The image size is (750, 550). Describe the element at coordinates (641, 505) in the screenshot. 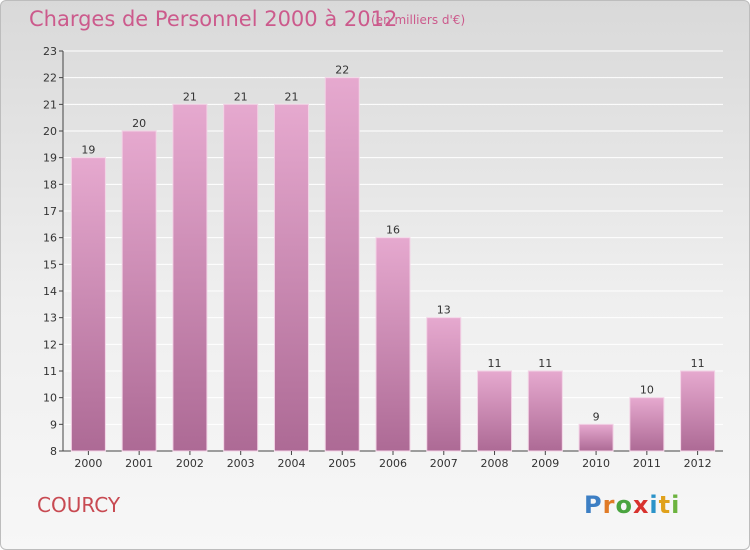

I see `logo-letter: x` at that location.